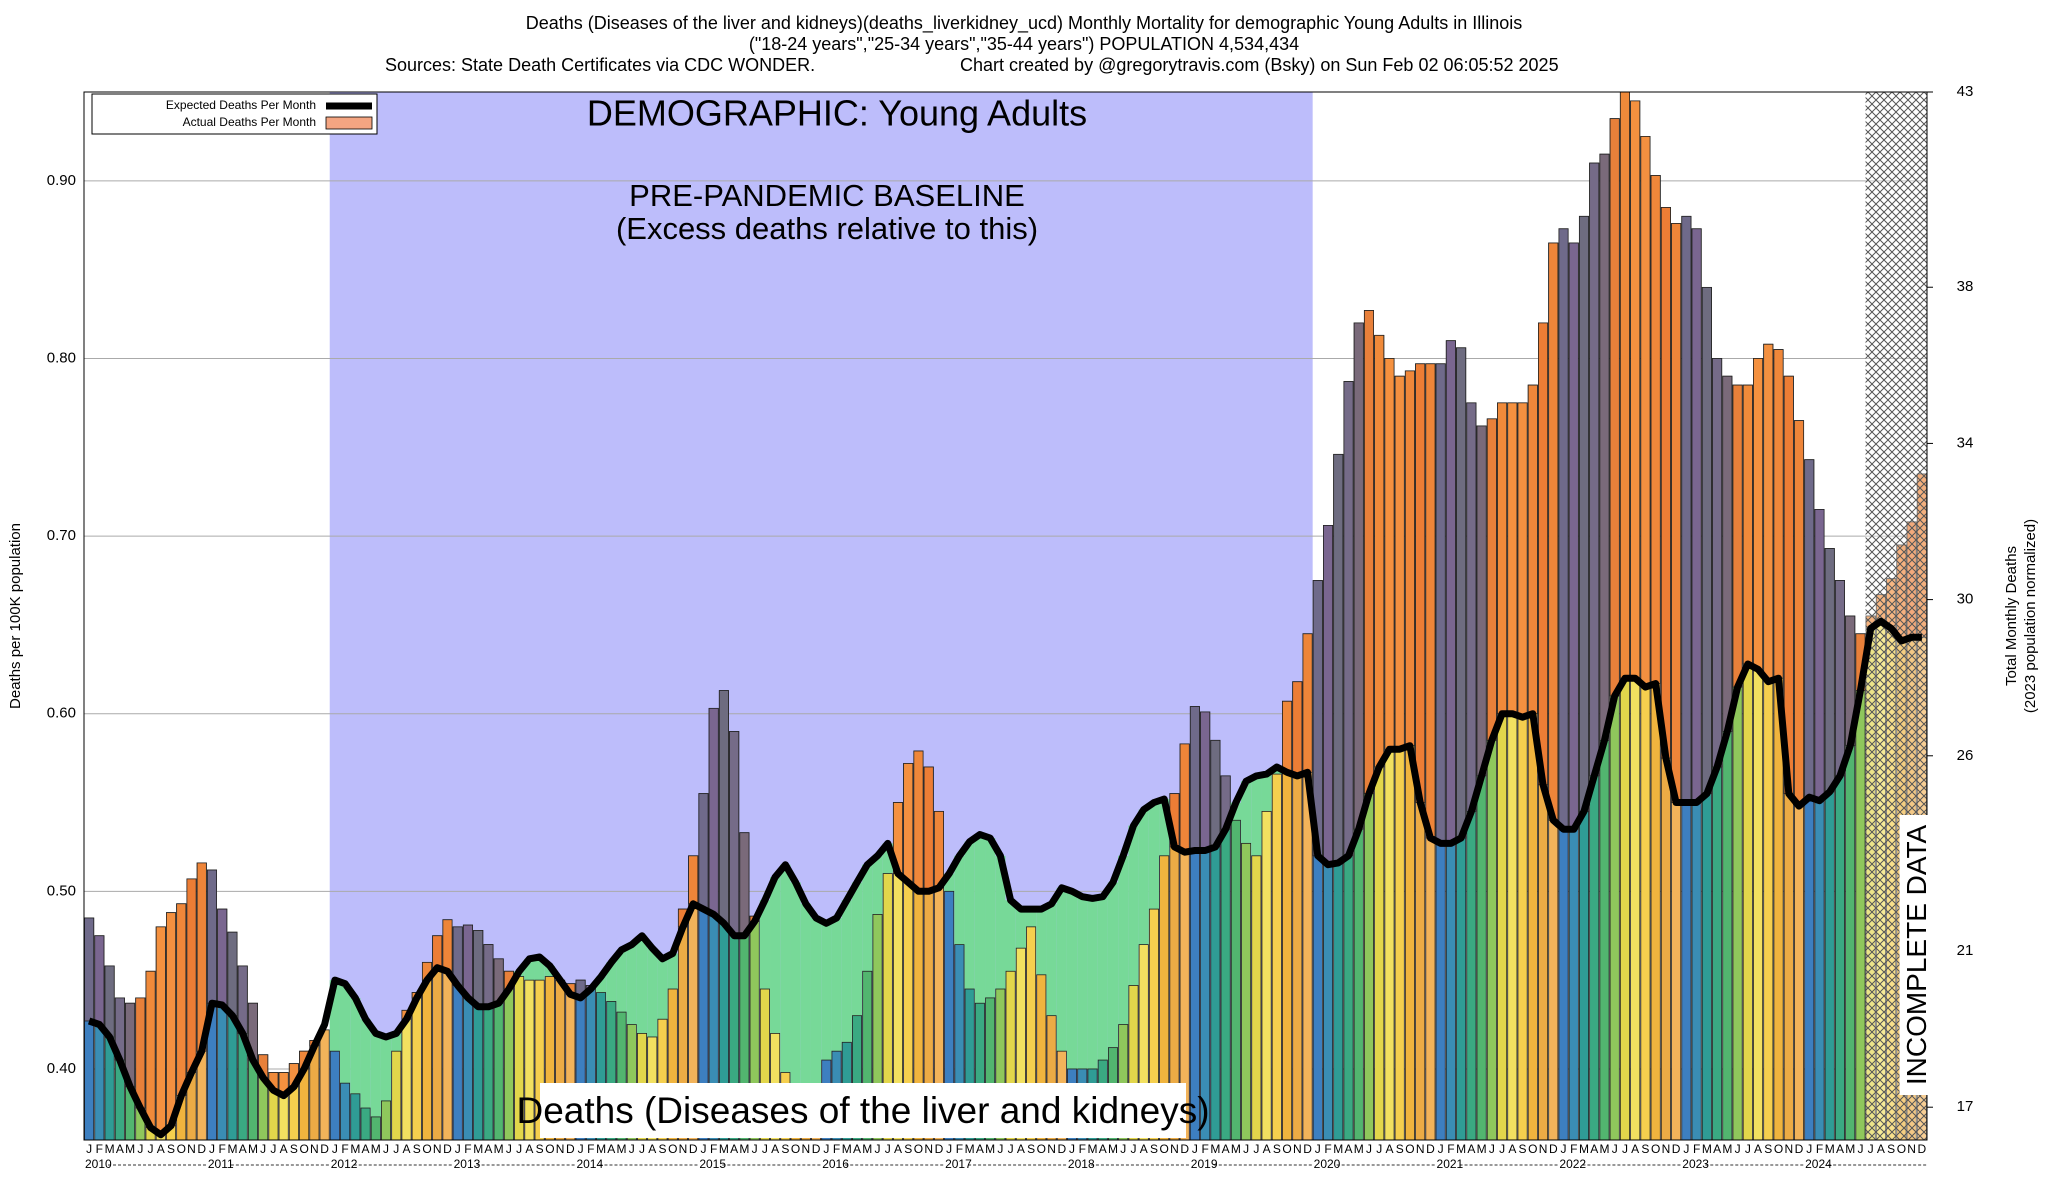 This screenshot has height=1200, width=2048. What do you see at coordinates (61, 180) in the screenshot?
I see `y-tick-label: 0.90` at bounding box center [61, 180].